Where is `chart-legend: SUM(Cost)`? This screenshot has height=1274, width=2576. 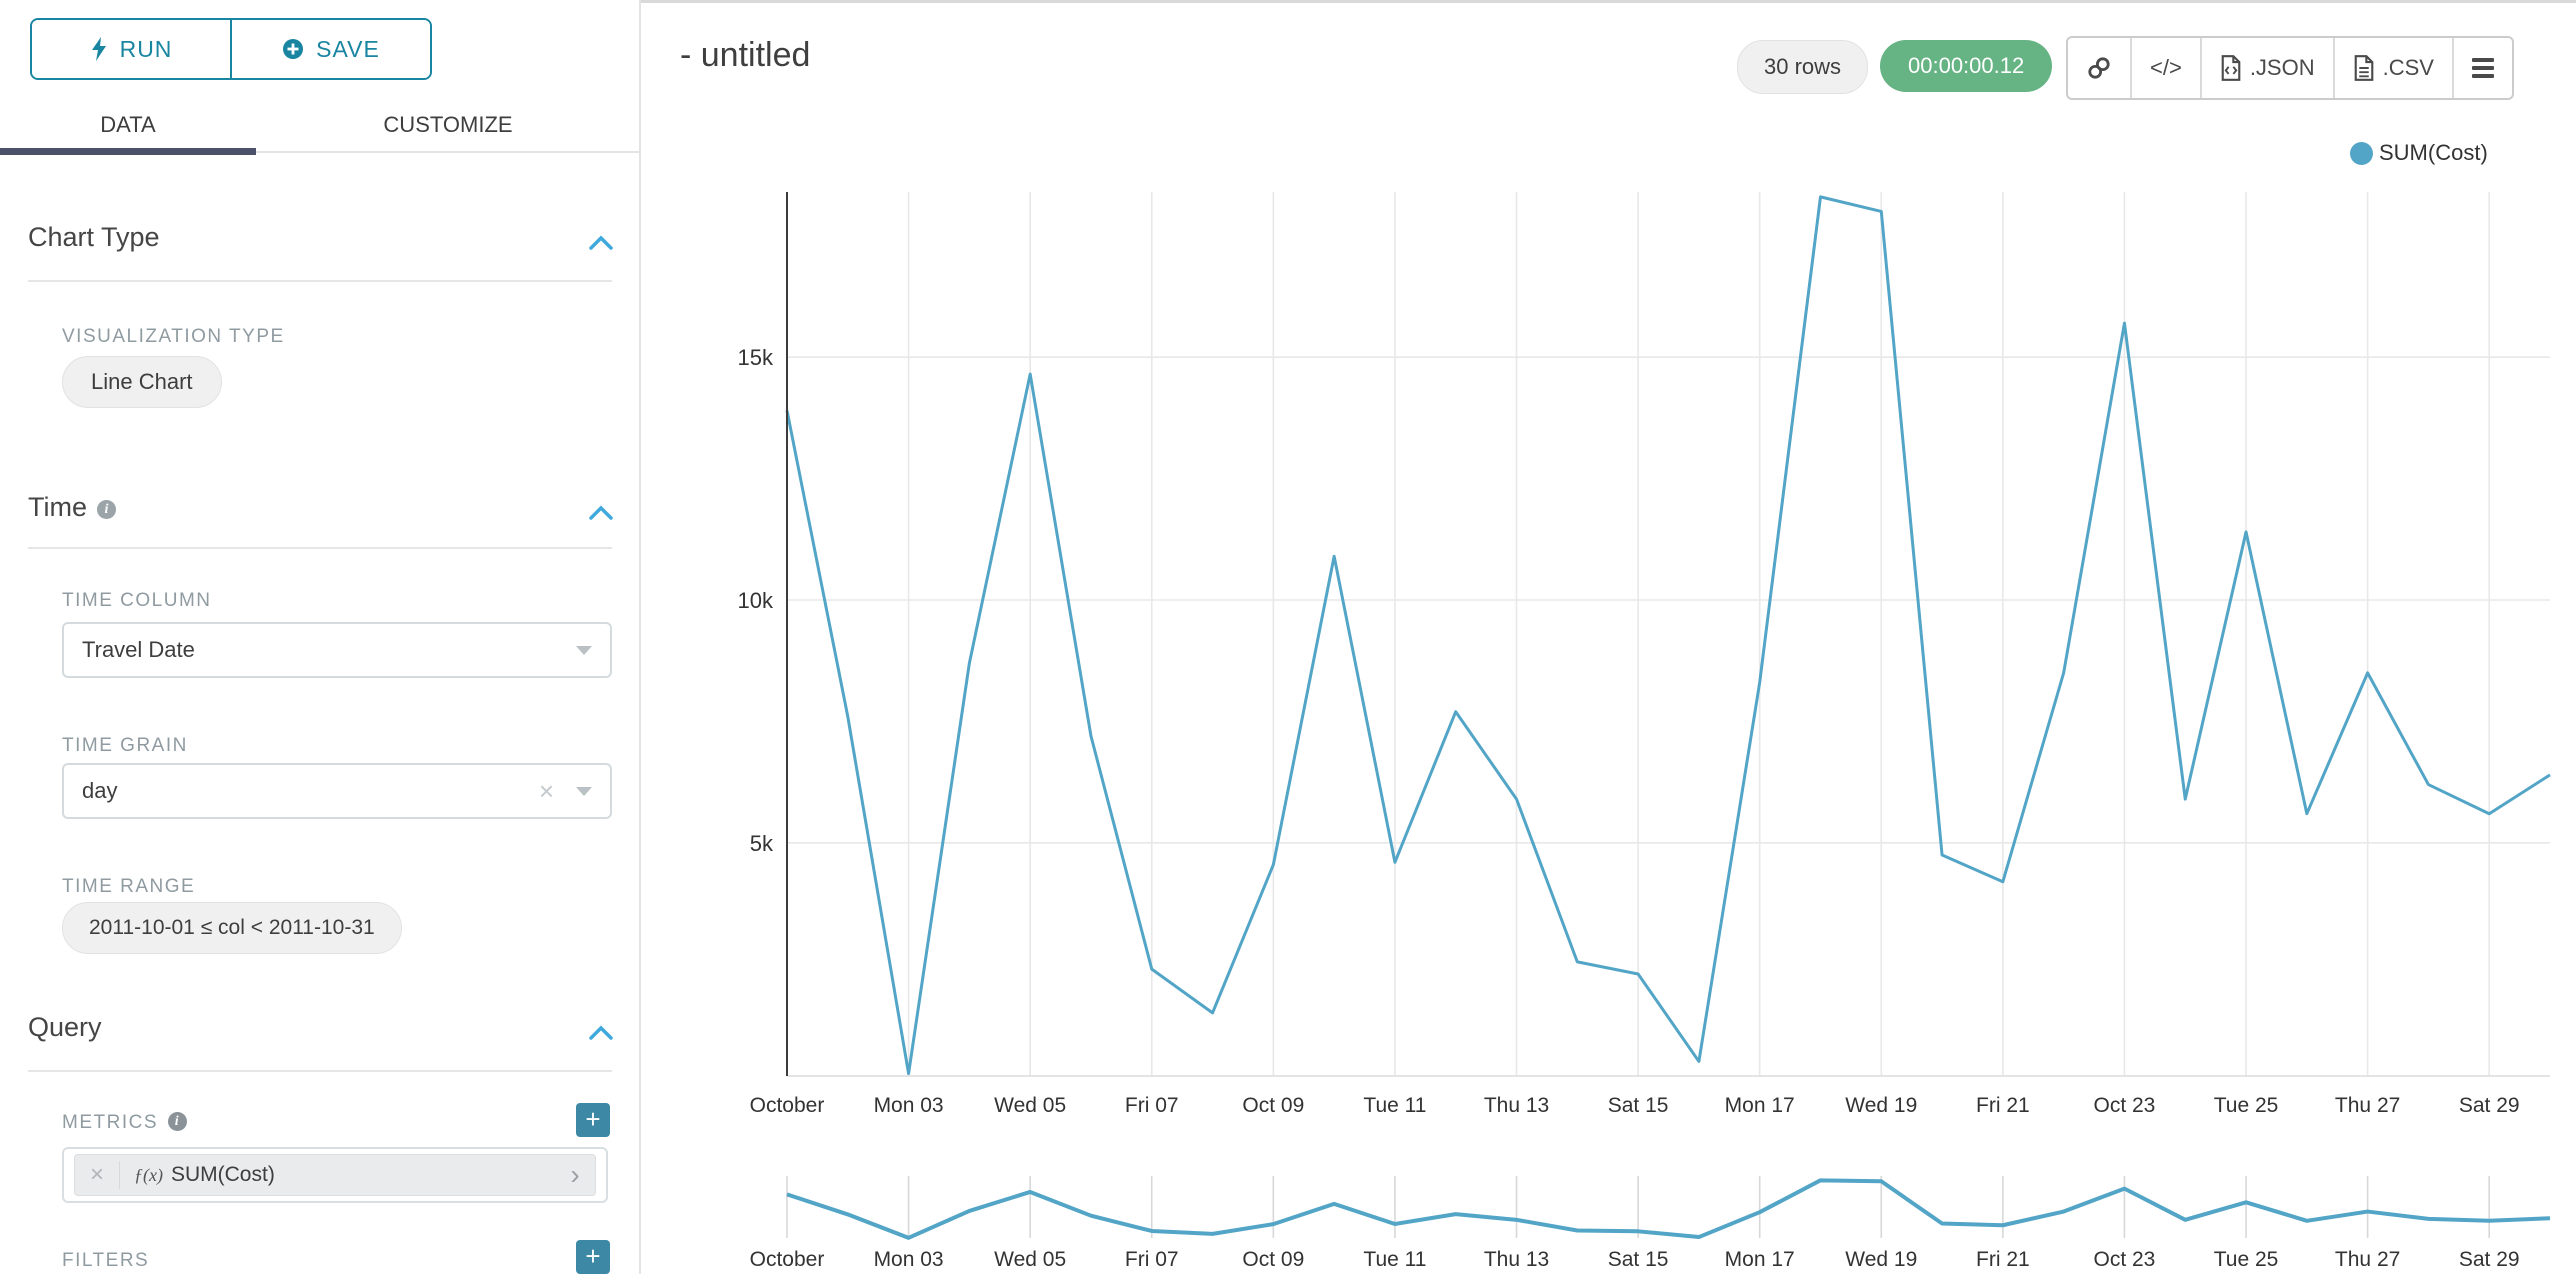 chart-legend: SUM(Cost) is located at coordinates (2419, 153).